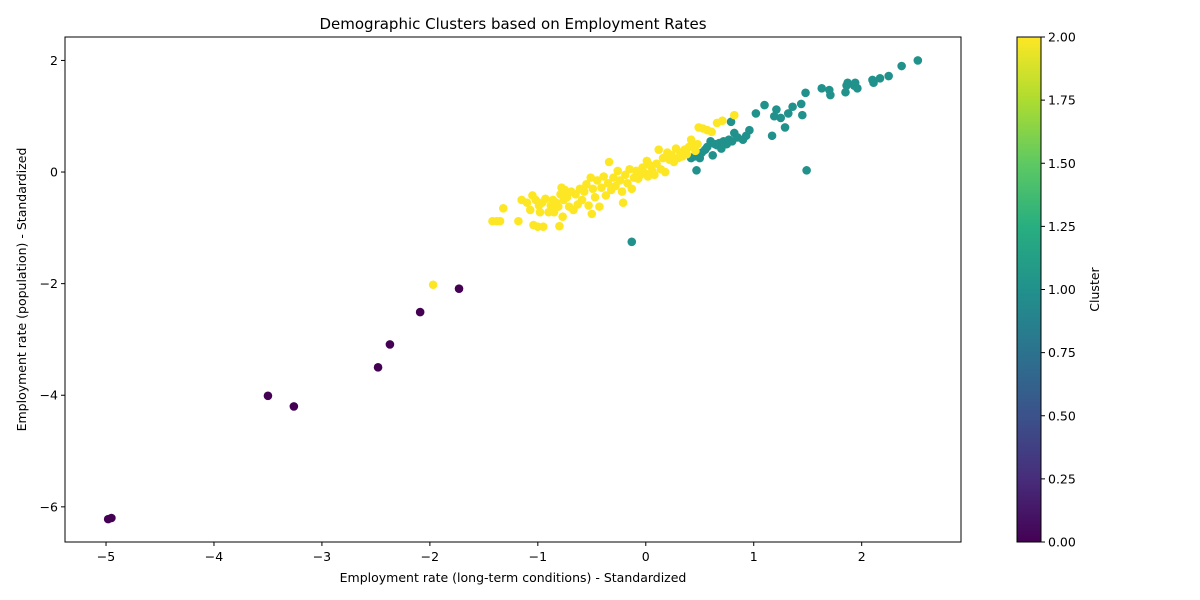 The width and height of the screenshot is (1200, 600). I want to click on y-axis-ticks: −6 −4 −2 0 2, so click(52, 283).